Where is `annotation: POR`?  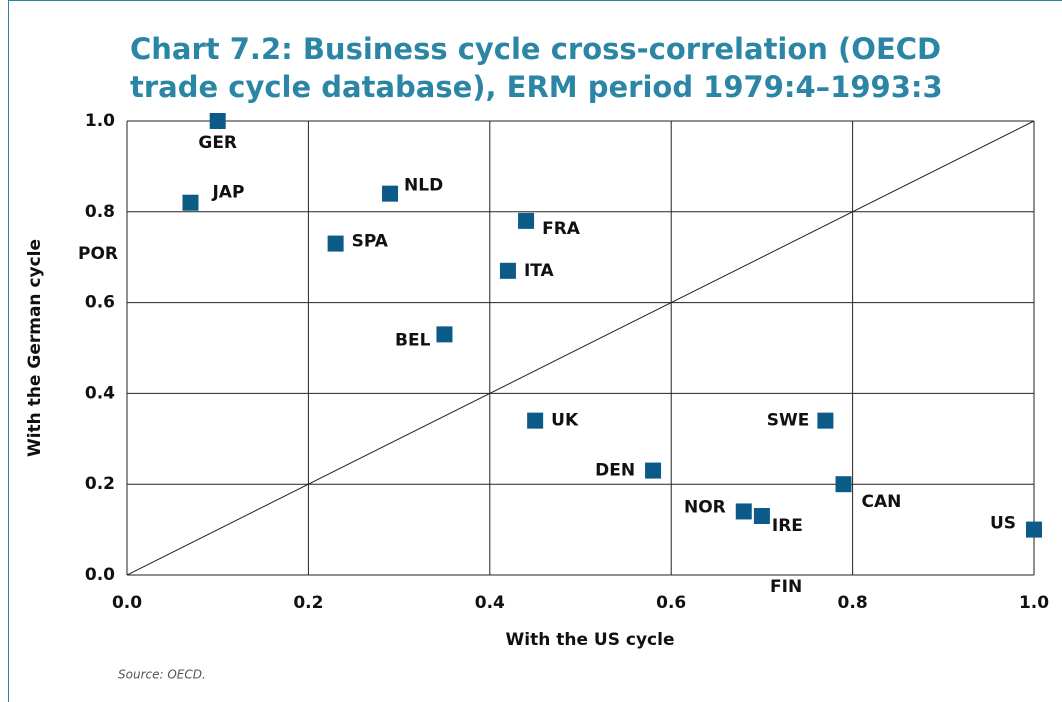
annotation: POR is located at coordinates (98, 254).